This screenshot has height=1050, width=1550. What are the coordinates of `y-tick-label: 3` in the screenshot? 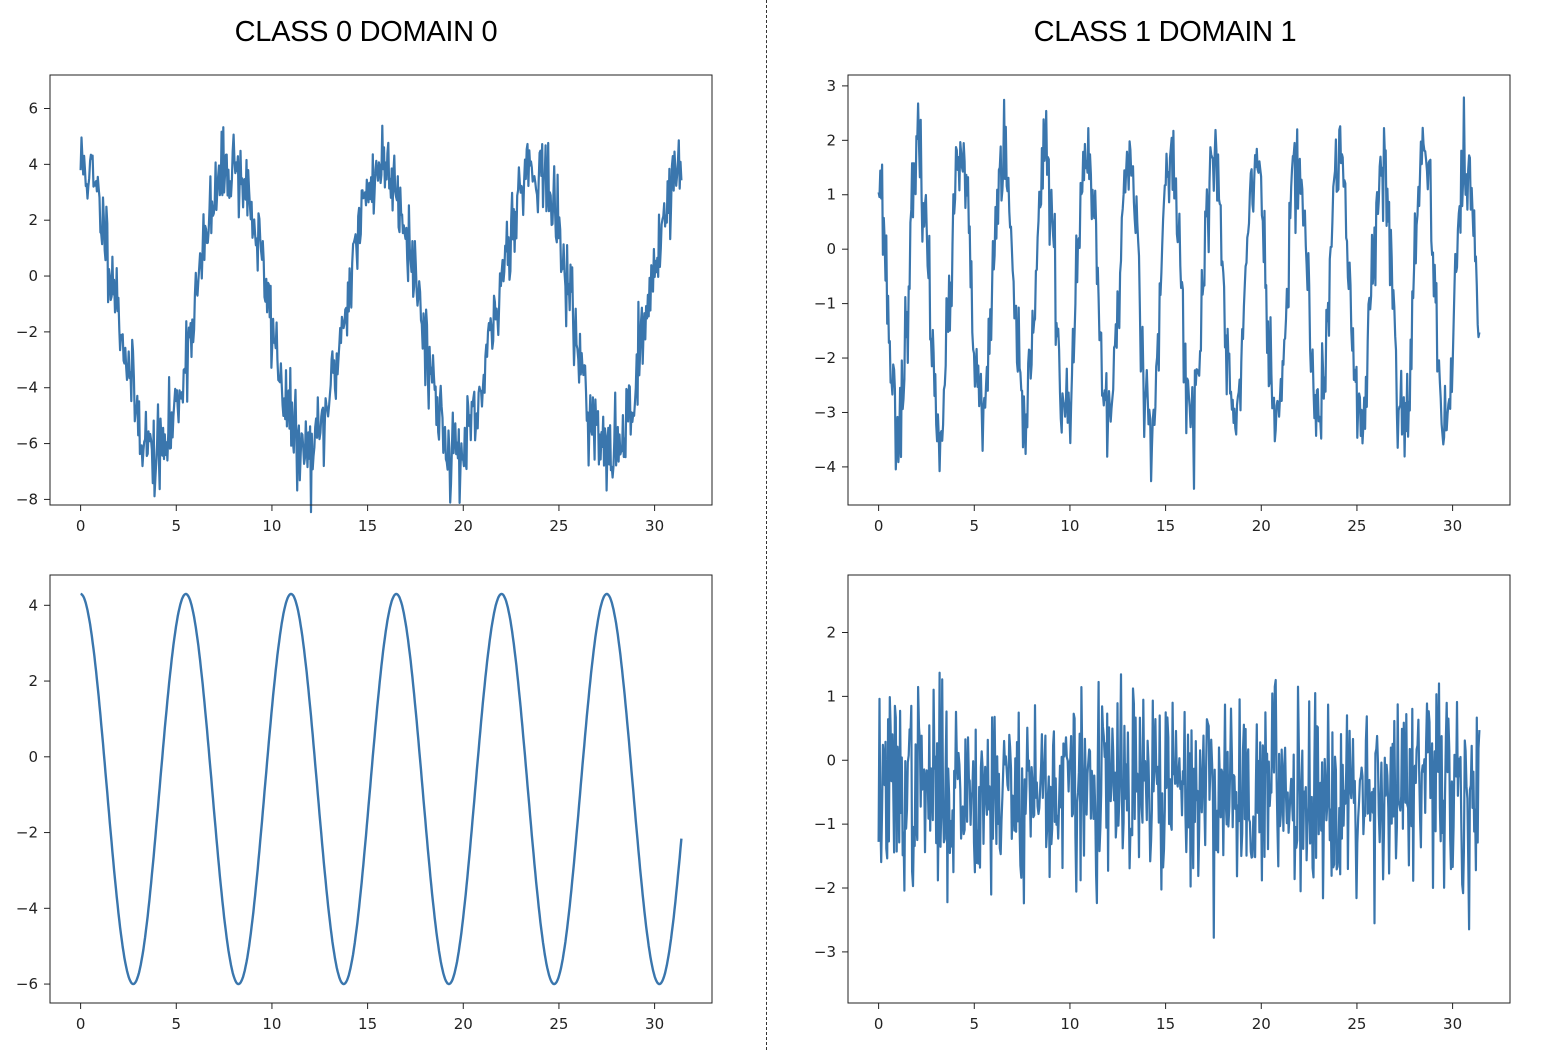 It's located at (831, 86).